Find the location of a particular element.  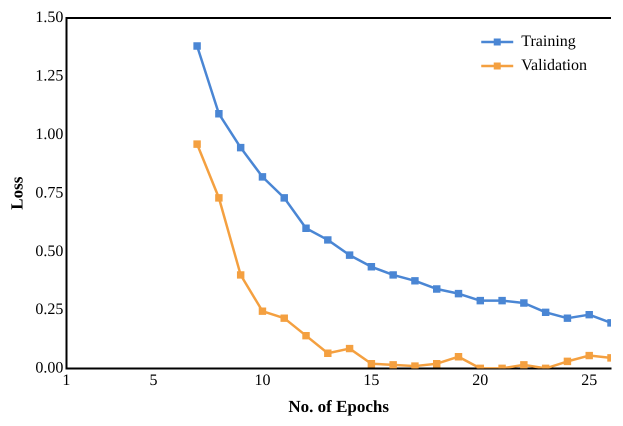

legend-label: Validation is located at coordinates (554, 65).